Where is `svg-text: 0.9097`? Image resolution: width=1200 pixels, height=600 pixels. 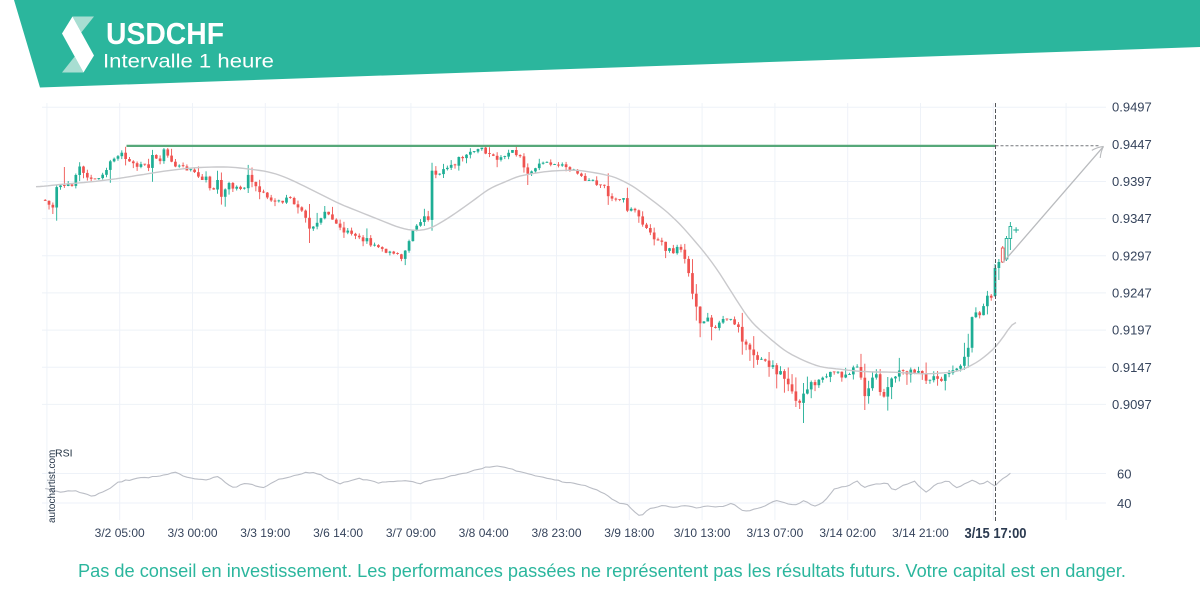
svg-text: 0.9097 is located at coordinates (1132, 404).